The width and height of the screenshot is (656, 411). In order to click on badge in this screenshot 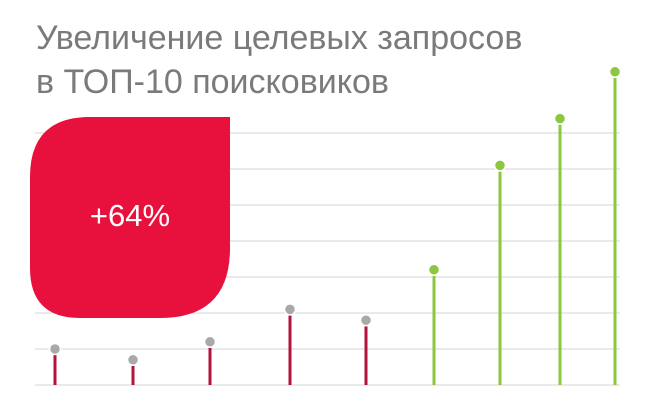, I will do `click(130, 217)`.